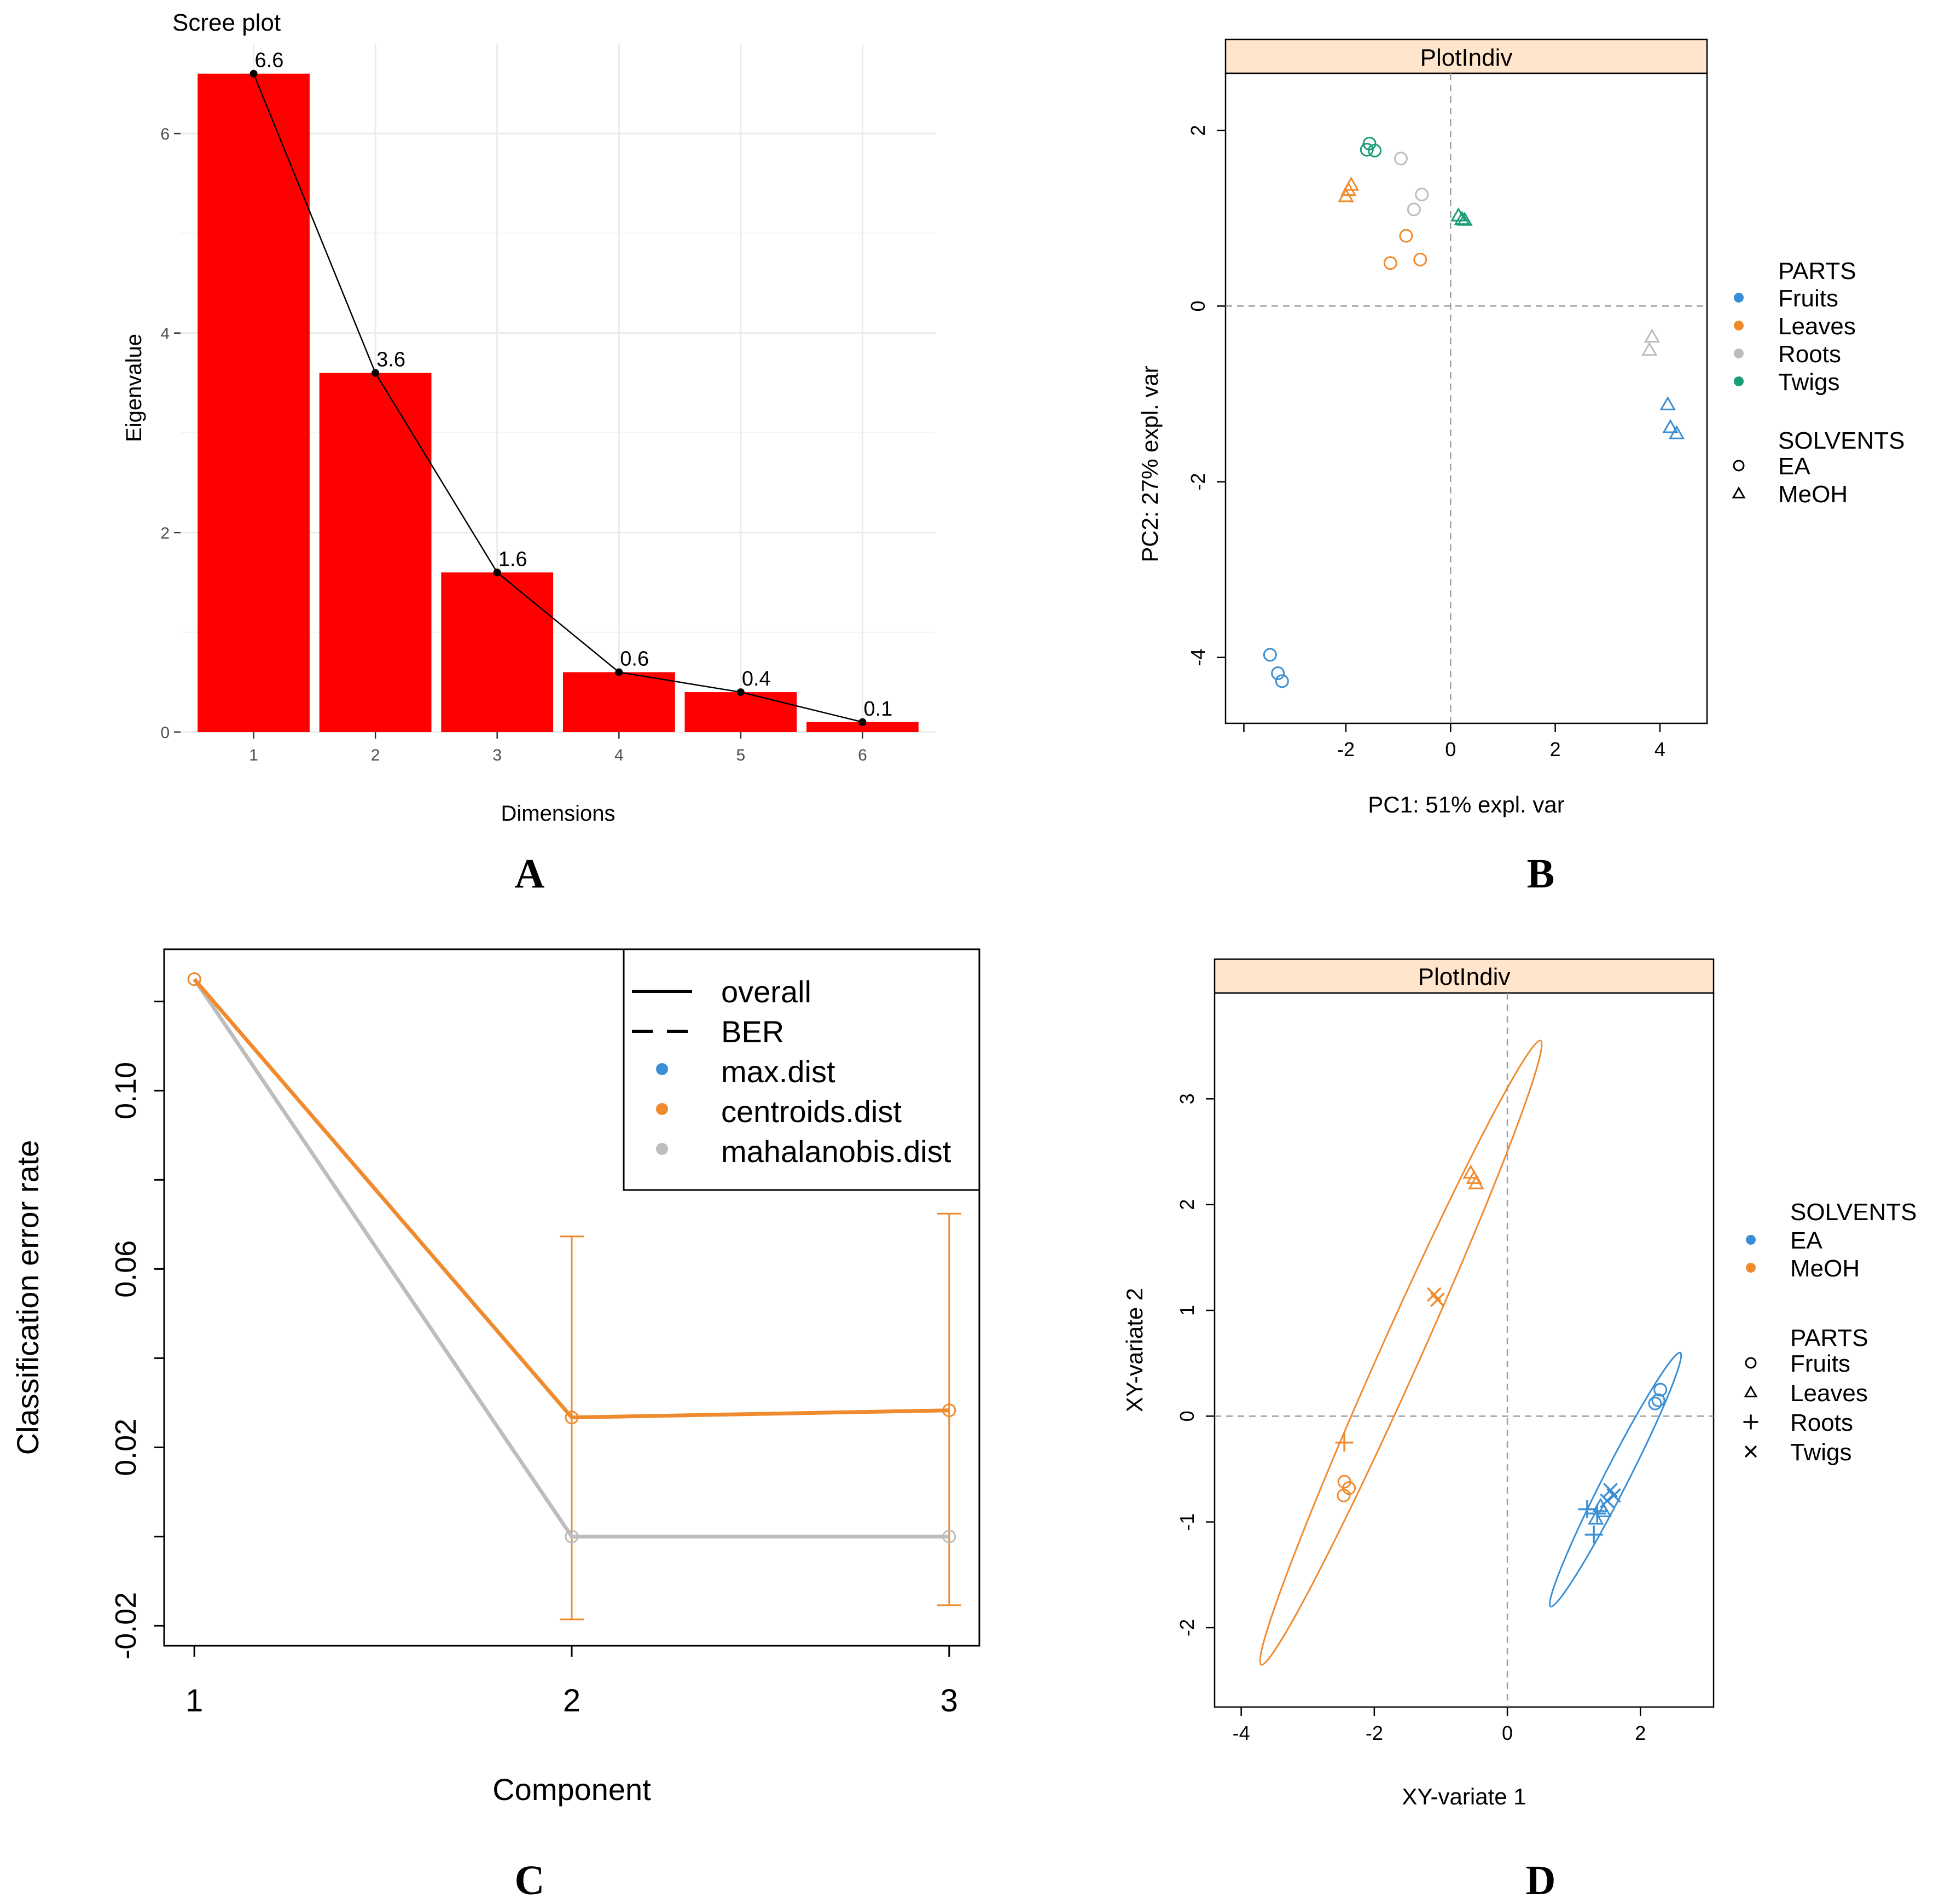 The image size is (1939, 1904). I want to click on legend-label-fruits: Fruits, so click(1808, 298).